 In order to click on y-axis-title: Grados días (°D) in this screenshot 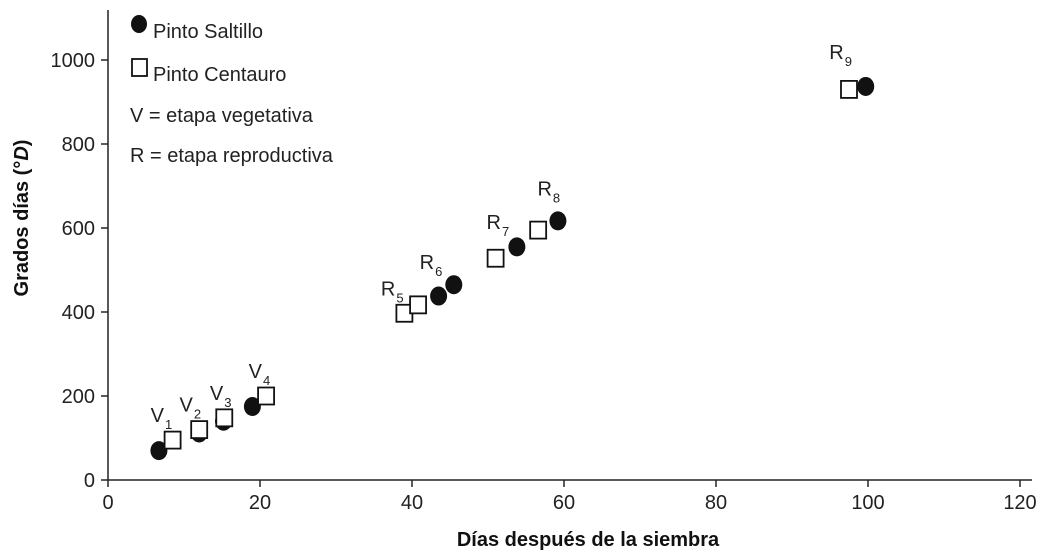, I will do `click(22, 218)`.